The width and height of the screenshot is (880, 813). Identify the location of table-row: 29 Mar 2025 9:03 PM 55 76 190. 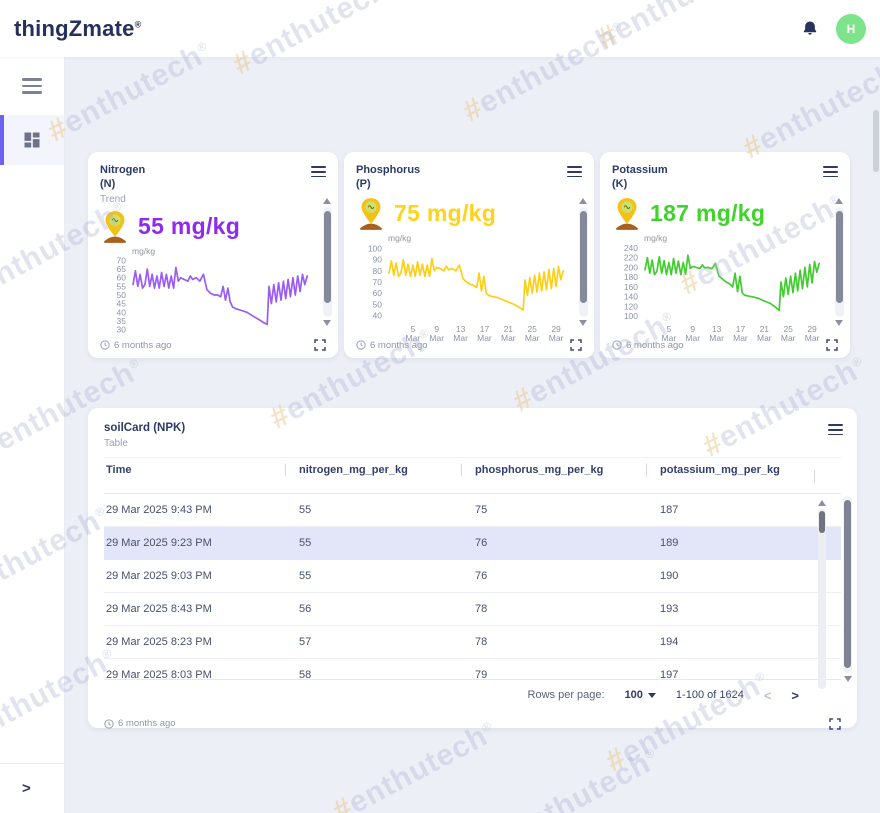
(472, 576).